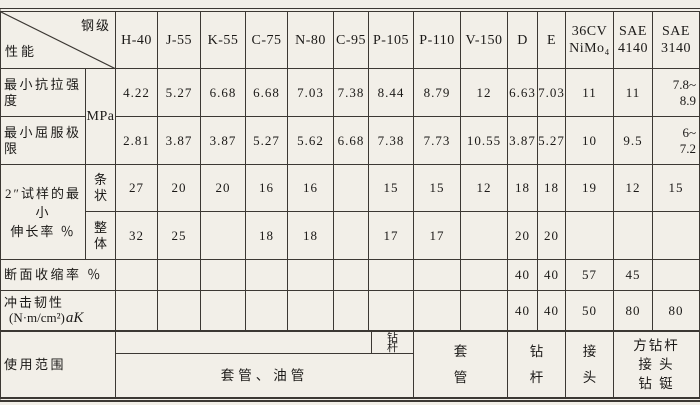 The image size is (700, 405). What do you see at coordinates (137, 141) in the screenshot?
I see `table-cell: 2.81` at bounding box center [137, 141].